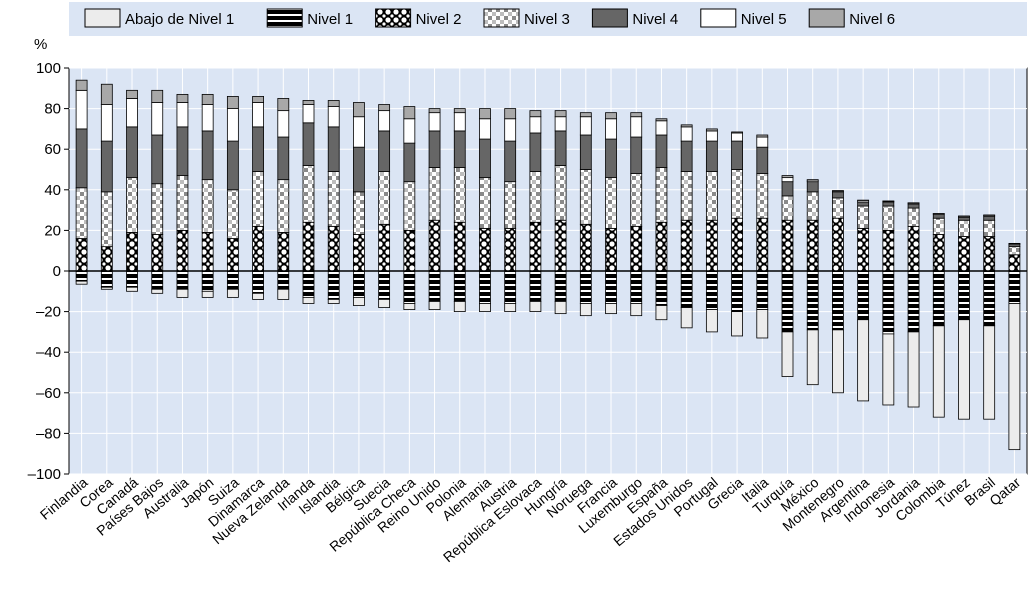  I want to click on y-tick-label: –40, so click(48, 352).